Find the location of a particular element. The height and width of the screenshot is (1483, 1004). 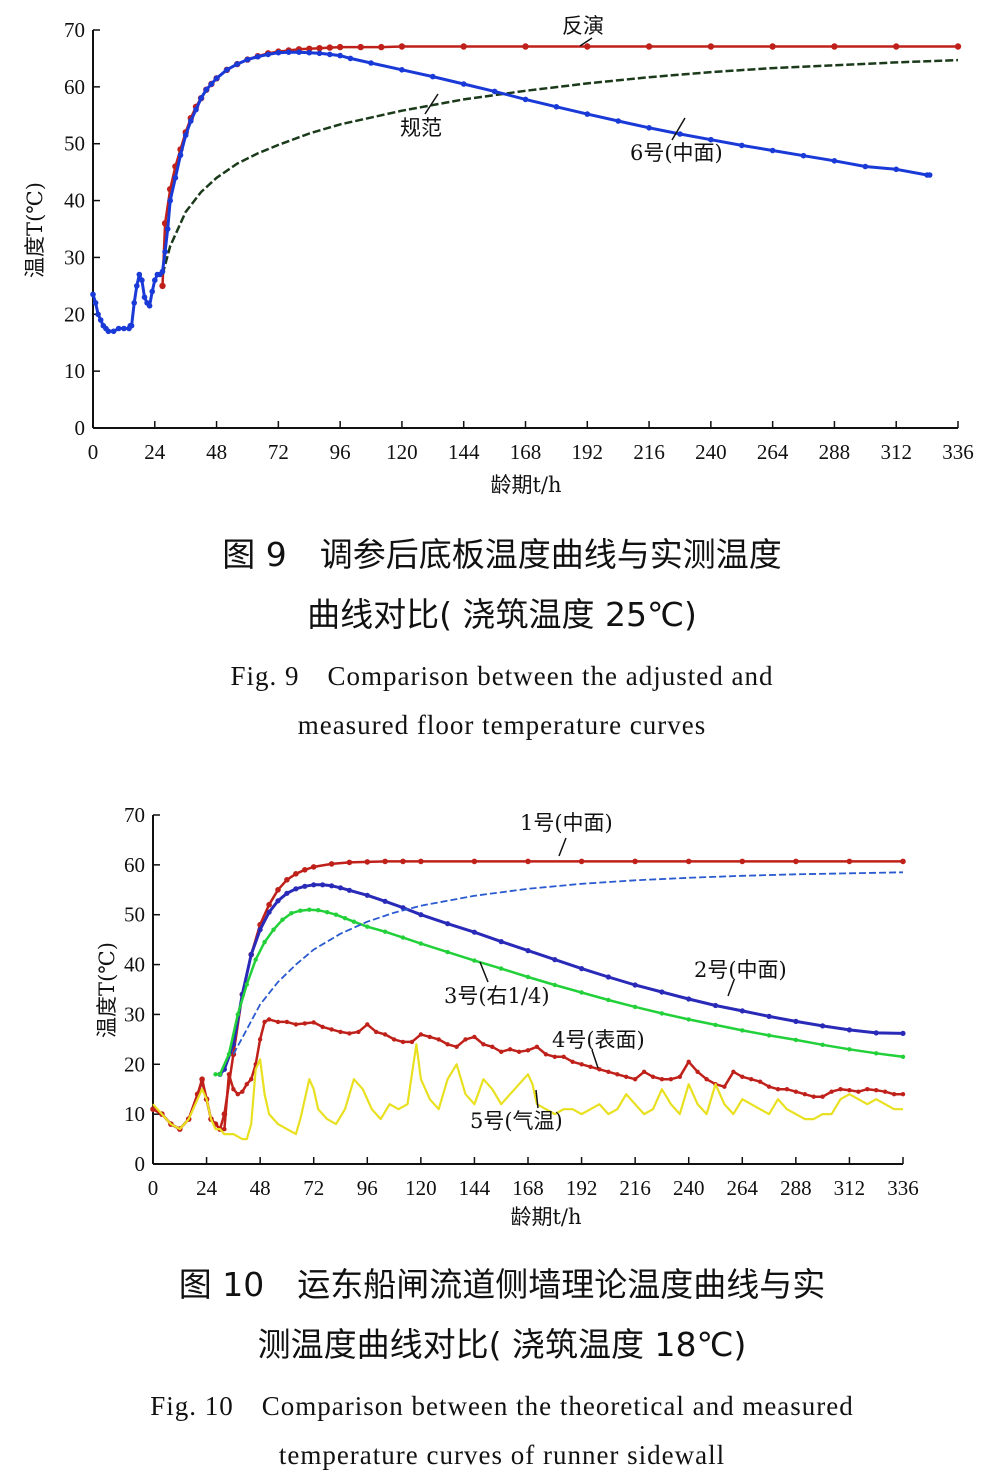

x-tick-label: 192 is located at coordinates (588, 452).